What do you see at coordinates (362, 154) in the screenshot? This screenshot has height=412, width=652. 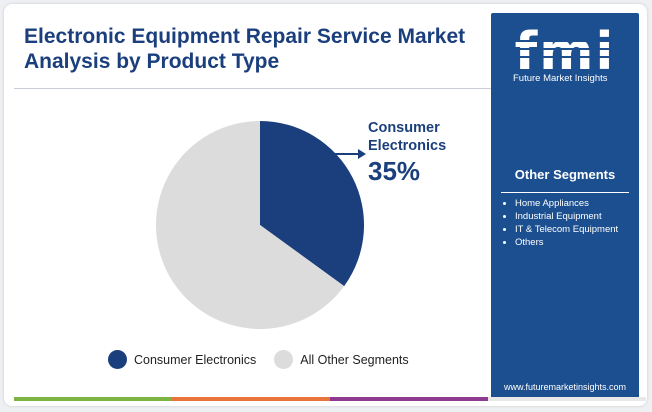 I see `annotation-arrowhead` at bounding box center [362, 154].